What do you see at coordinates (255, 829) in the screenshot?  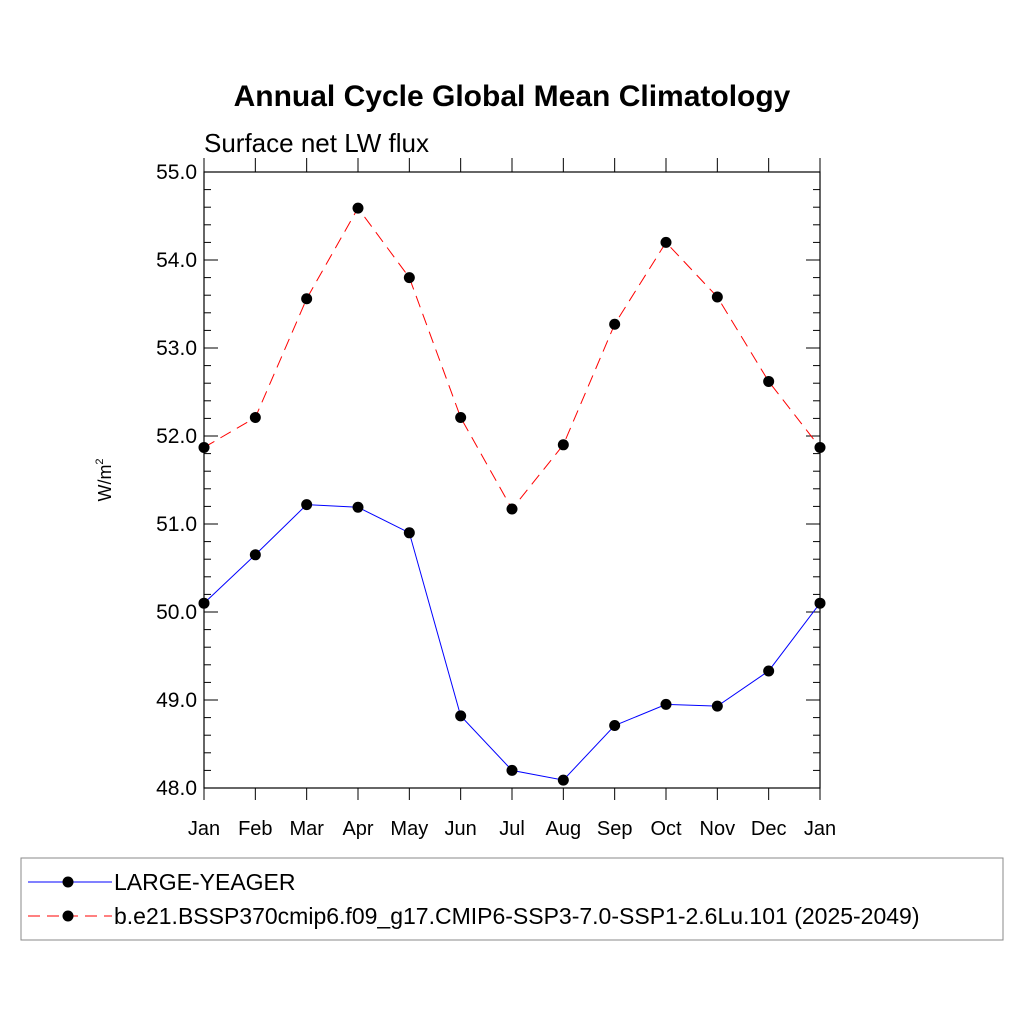 I see `x-tick-label: Feb` at bounding box center [255, 829].